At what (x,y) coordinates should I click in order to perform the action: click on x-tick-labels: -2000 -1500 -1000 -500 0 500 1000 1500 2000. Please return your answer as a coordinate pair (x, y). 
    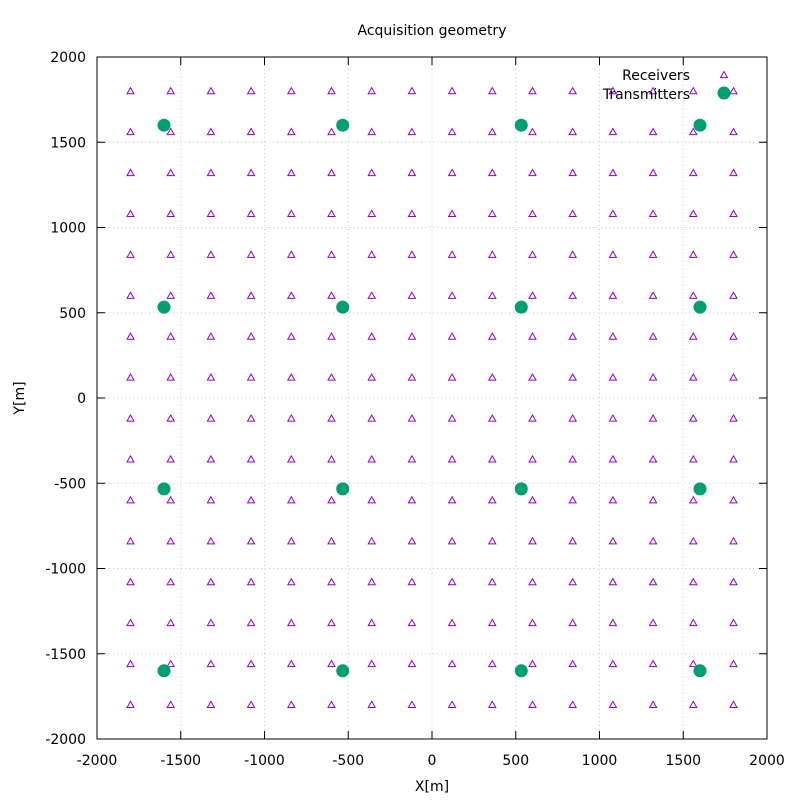
    Looking at the image, I should click on (431, 761).